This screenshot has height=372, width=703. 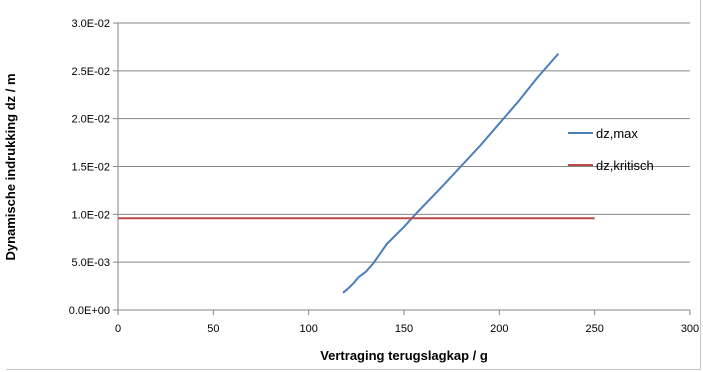 I want to click on y-axis-title: Dynamische indrukking dz / m, so click(x=10, y=166).